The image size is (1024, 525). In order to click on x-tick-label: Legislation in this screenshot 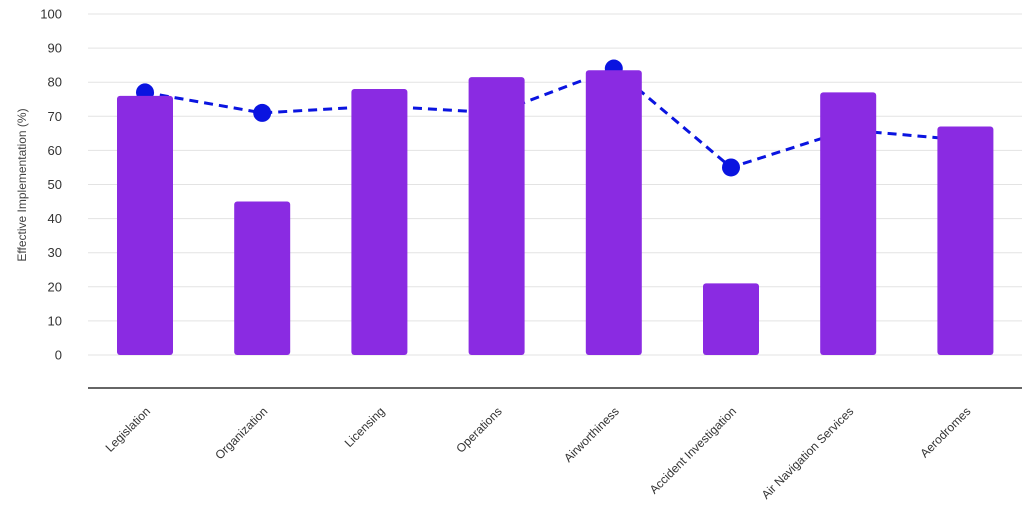, I will do `click(128, 429)`.